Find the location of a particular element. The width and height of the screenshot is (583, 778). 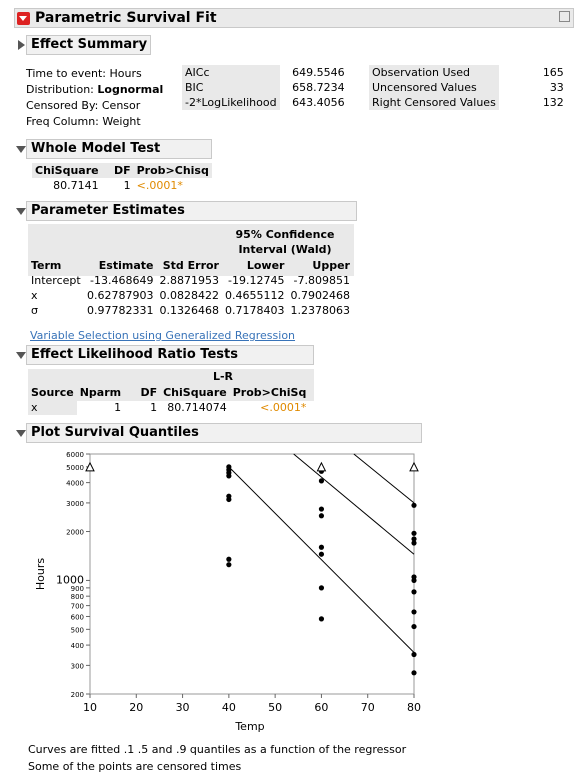

fit-value: 658.7234 is located at coordinates (318, 87).